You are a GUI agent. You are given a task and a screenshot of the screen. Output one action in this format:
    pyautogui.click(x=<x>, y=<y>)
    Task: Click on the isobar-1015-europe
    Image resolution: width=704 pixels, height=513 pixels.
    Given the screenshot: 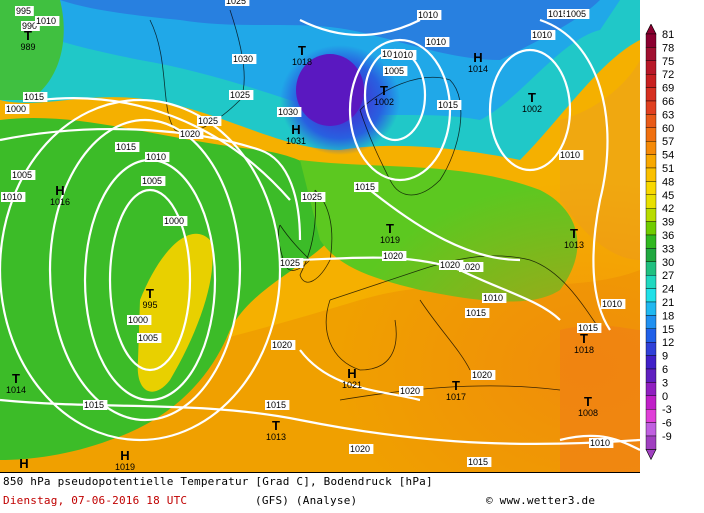 What is the action you would take?
    pyautogui.click(x=445, y=225)
    